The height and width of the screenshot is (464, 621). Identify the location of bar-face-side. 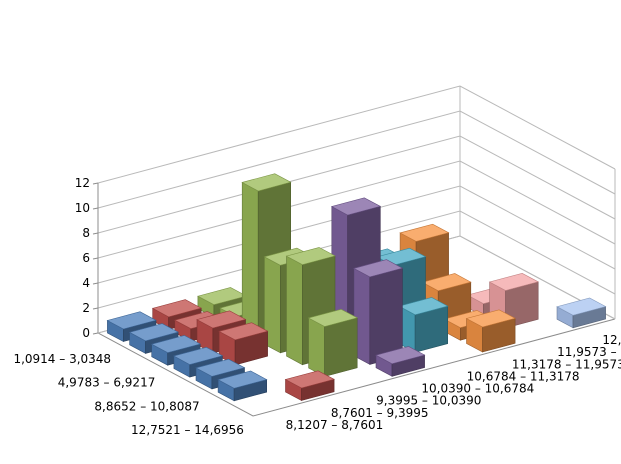
(341, 347).